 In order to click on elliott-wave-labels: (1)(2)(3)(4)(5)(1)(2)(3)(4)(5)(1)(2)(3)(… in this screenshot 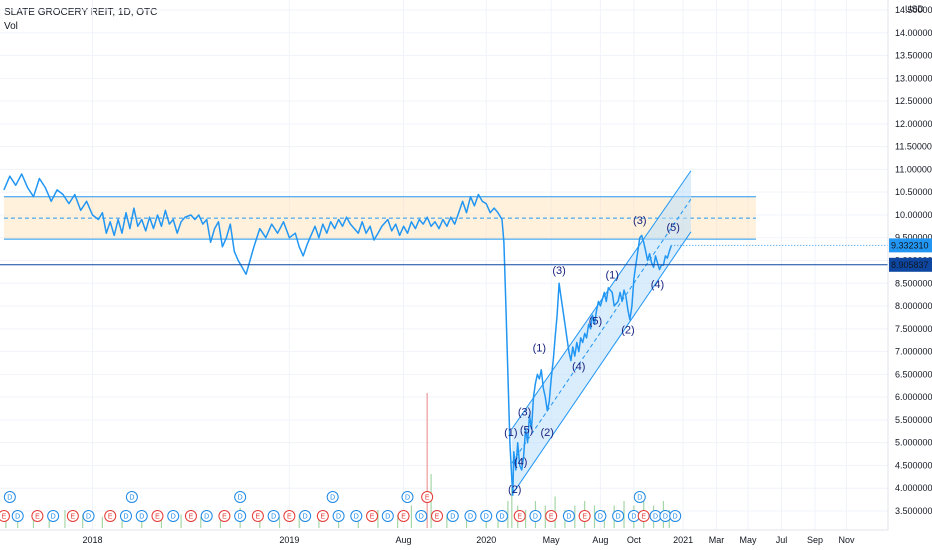, I will do `click(592, 355)`.